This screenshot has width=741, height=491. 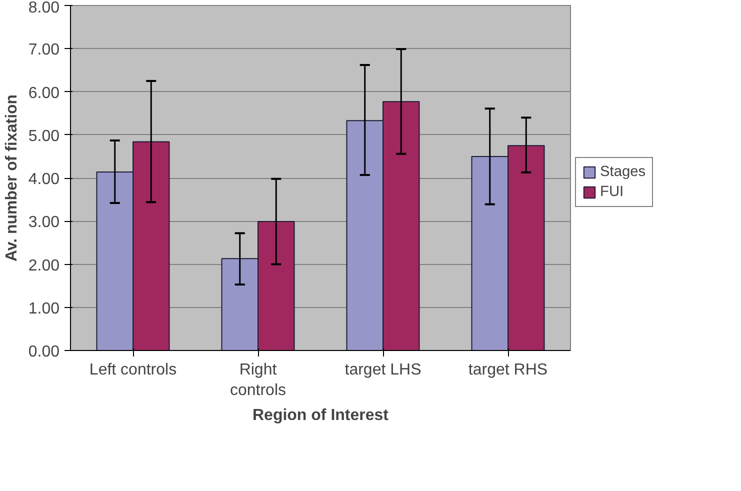 I want to click on y-tick-label: 7.00, so click(x=44, y=50).